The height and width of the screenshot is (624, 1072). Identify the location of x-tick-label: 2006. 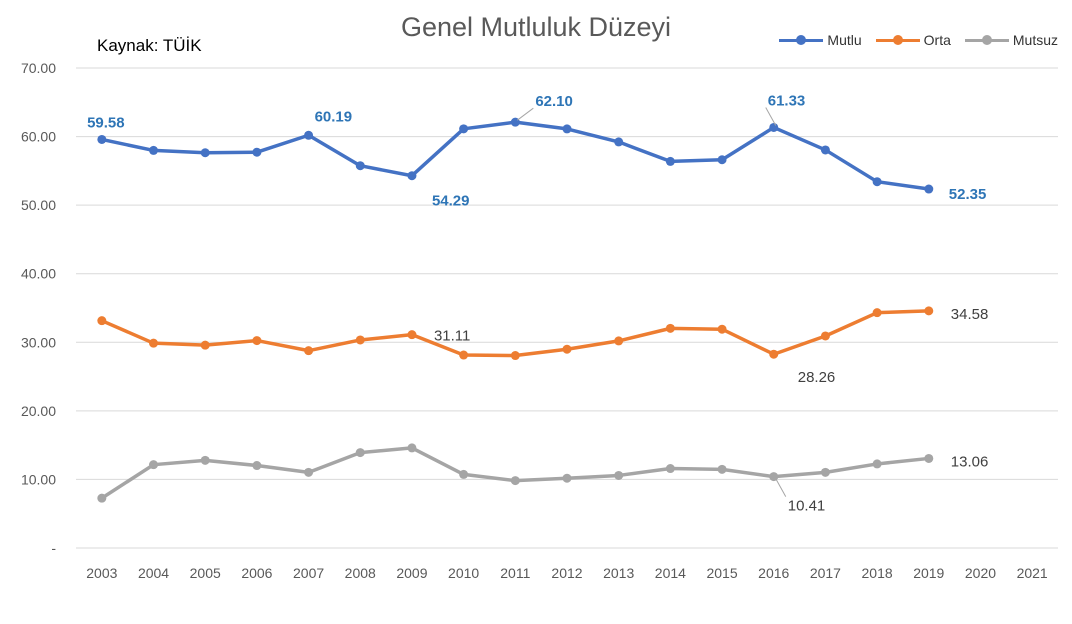
(256, 573).